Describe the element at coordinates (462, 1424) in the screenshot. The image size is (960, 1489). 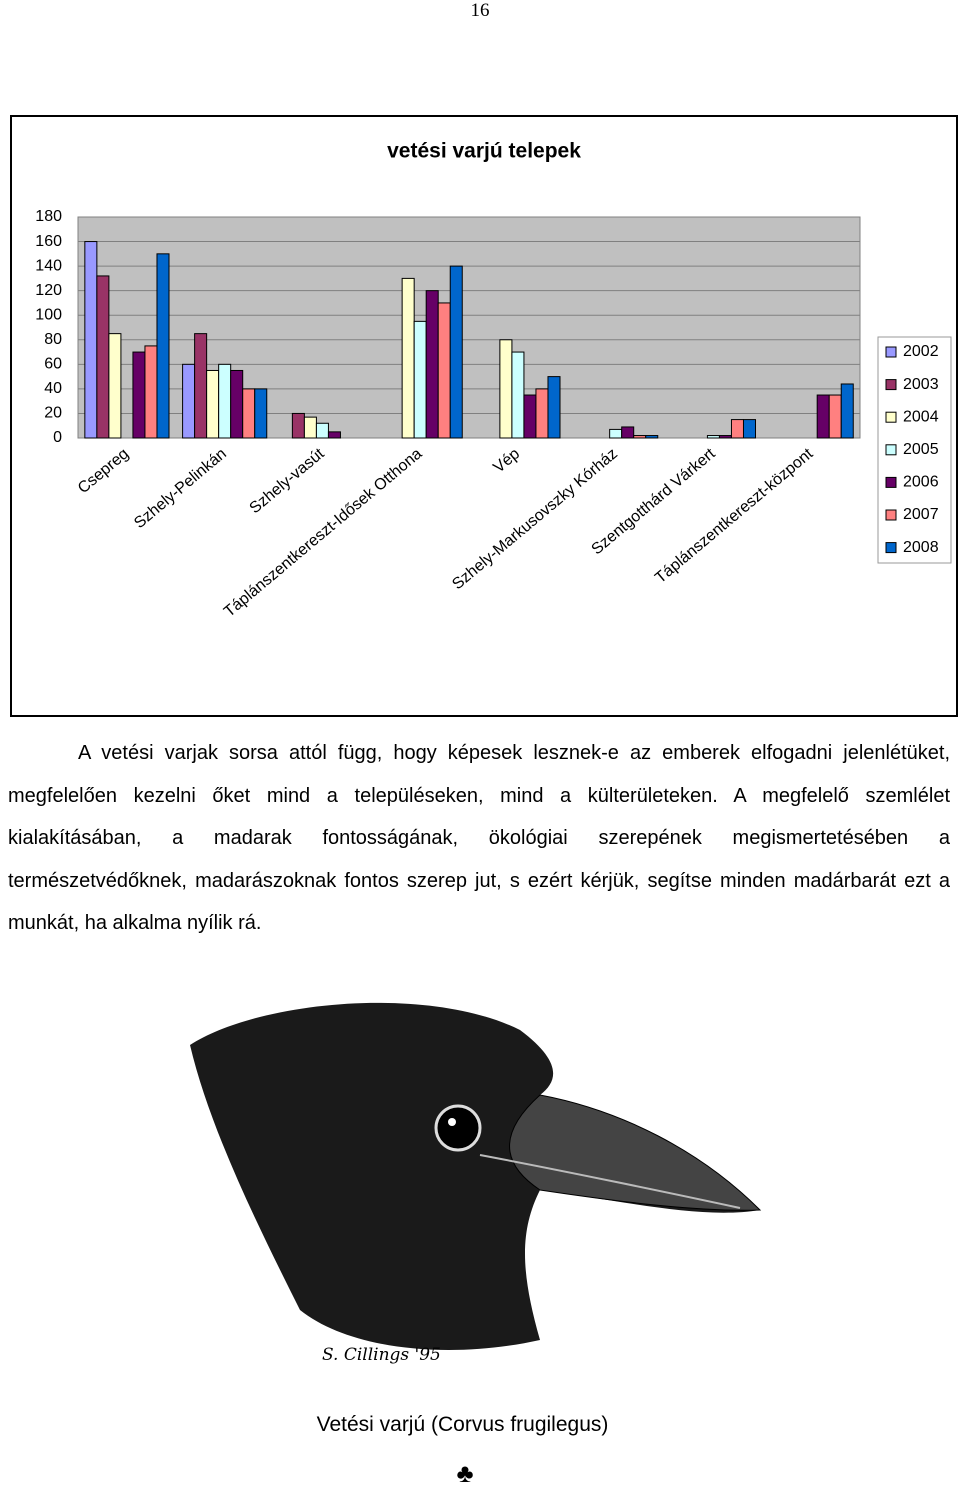
I see `caption: Vetési varjú (Corvus frugilegus)` at that location.